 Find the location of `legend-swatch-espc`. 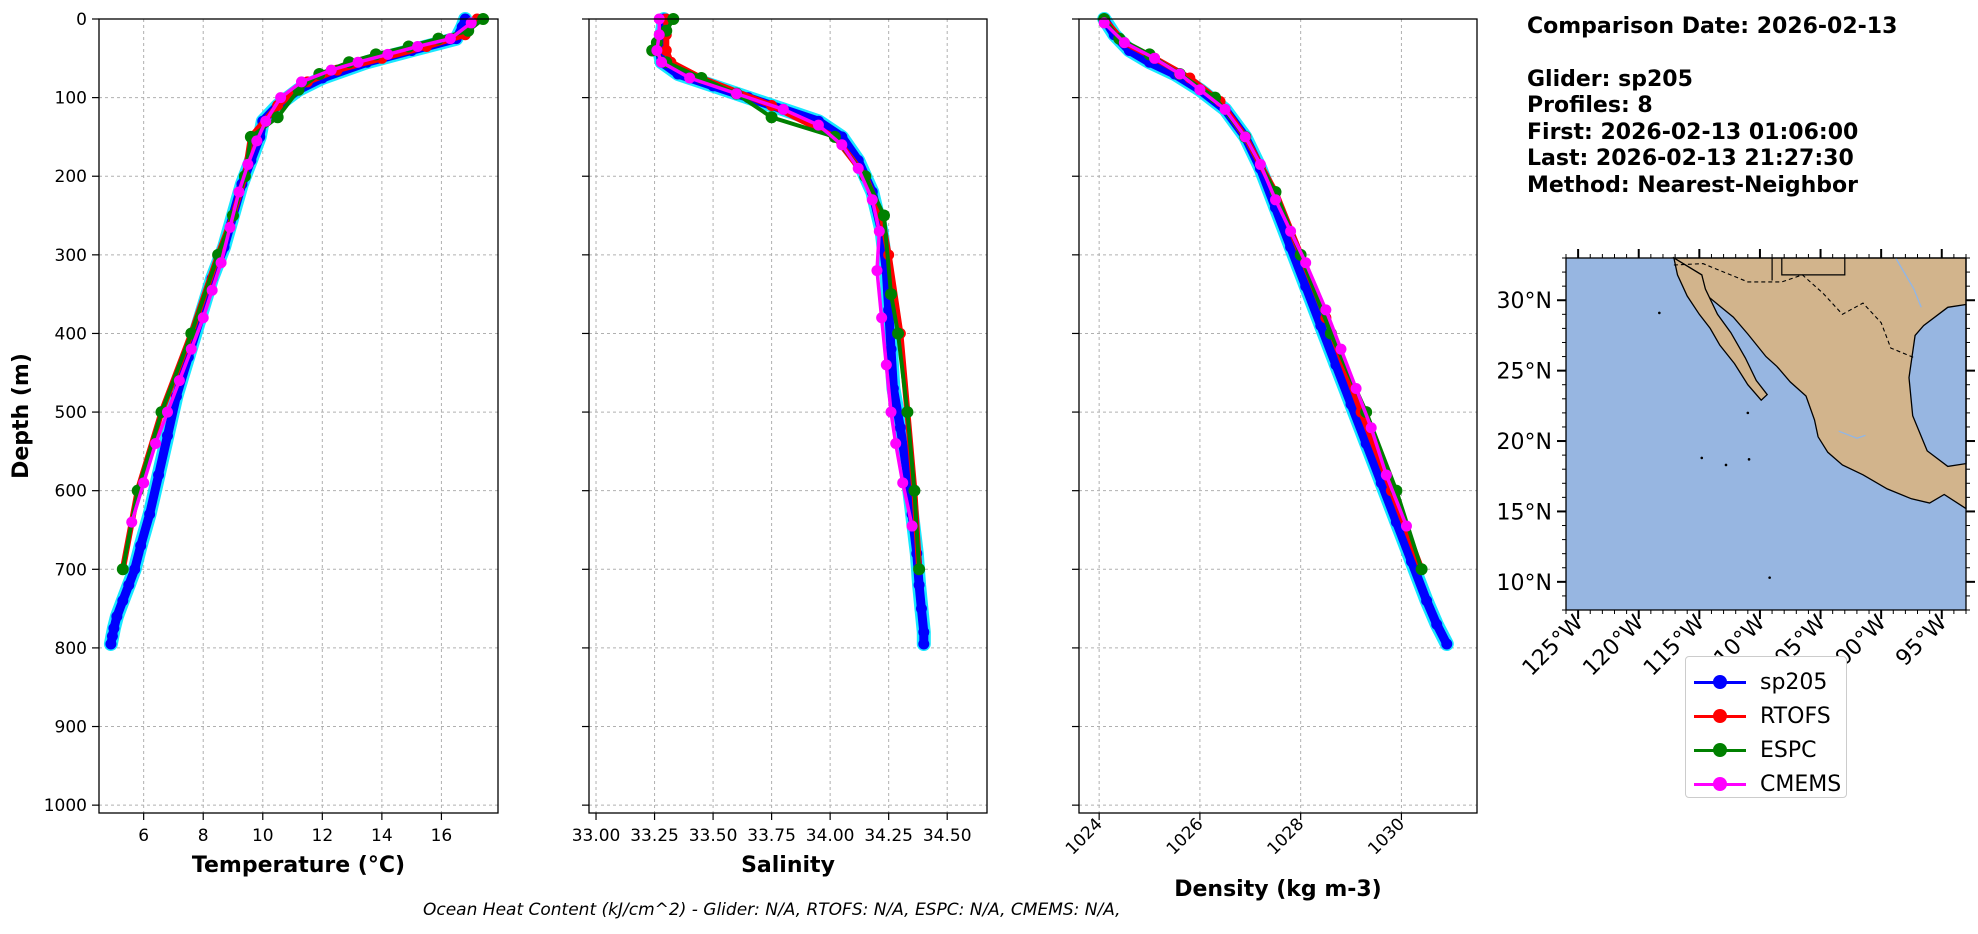

legend-swatch-espc is located at coordinates (1720, 750).